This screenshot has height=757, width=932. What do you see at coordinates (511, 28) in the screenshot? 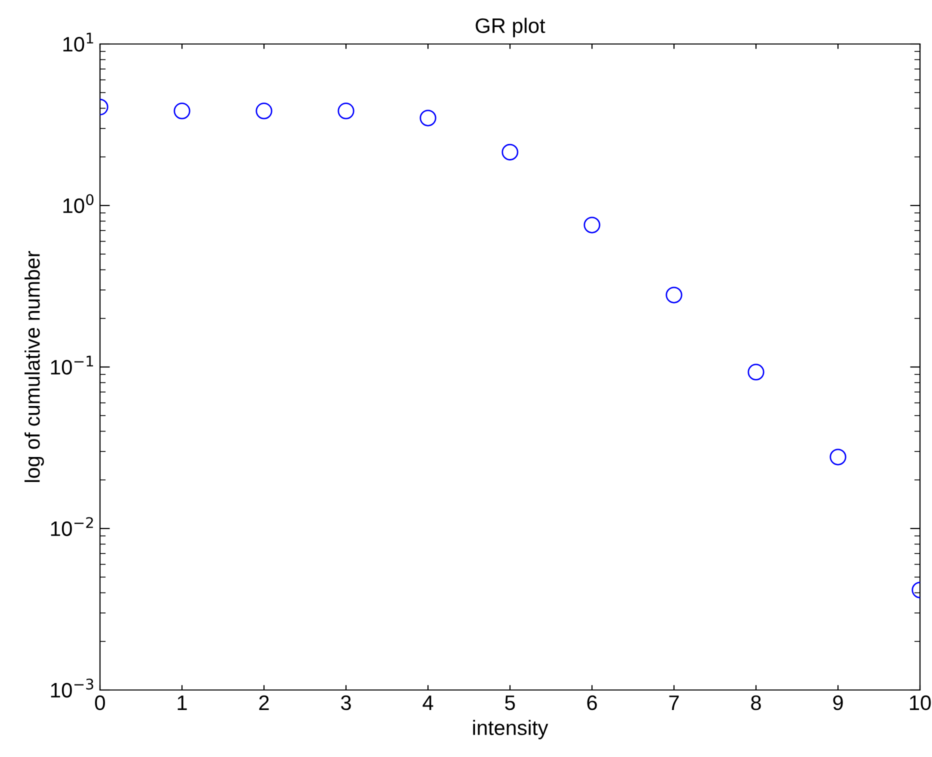
I see `chart-title: GR plot` at bounding box center [511, 28].